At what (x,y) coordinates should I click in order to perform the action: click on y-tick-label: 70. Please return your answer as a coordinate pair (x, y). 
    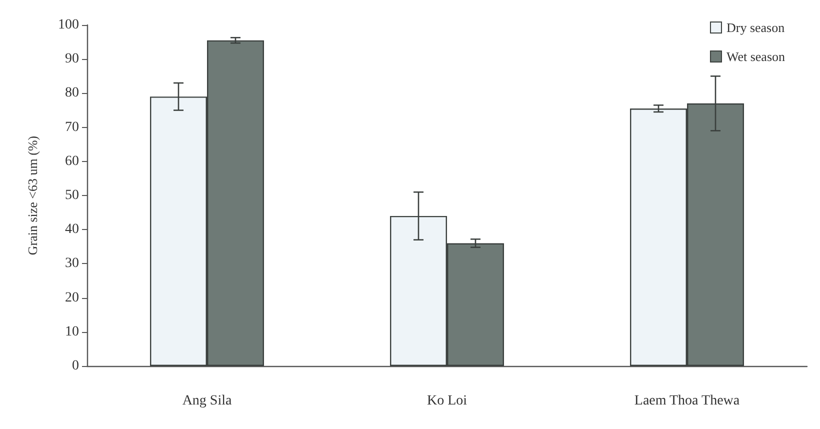
    Looking at the image, I should click on (72, 127).